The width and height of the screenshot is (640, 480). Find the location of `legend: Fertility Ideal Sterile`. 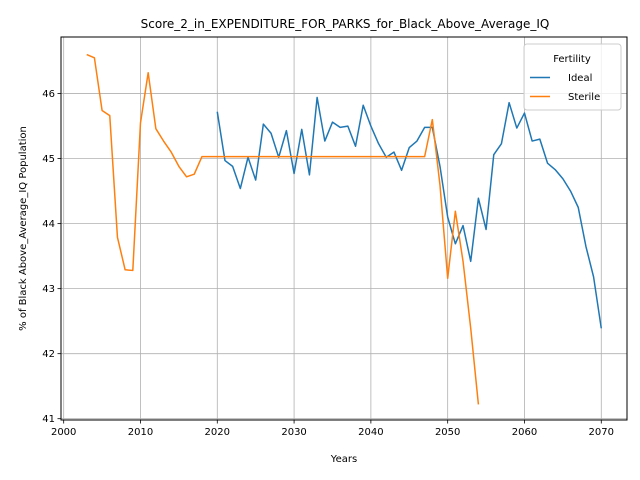

legend: Fertility Ideal Sterile is located at coordinates (572, 77).